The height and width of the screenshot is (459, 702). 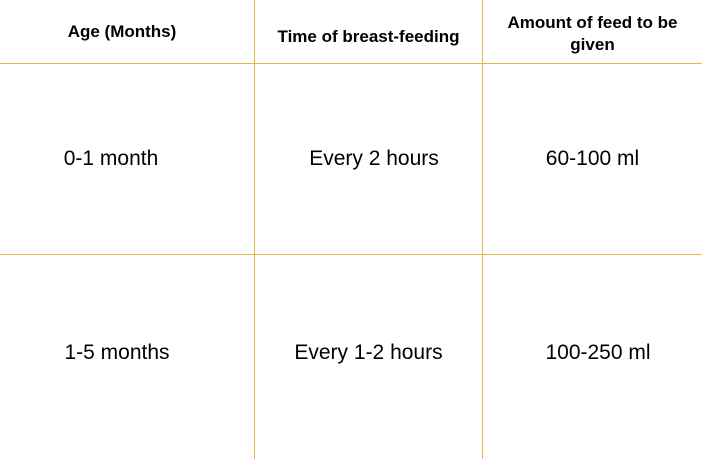 I want to click on header-feed-amount: Amount of feed to be given, so click(x=592, y=33).